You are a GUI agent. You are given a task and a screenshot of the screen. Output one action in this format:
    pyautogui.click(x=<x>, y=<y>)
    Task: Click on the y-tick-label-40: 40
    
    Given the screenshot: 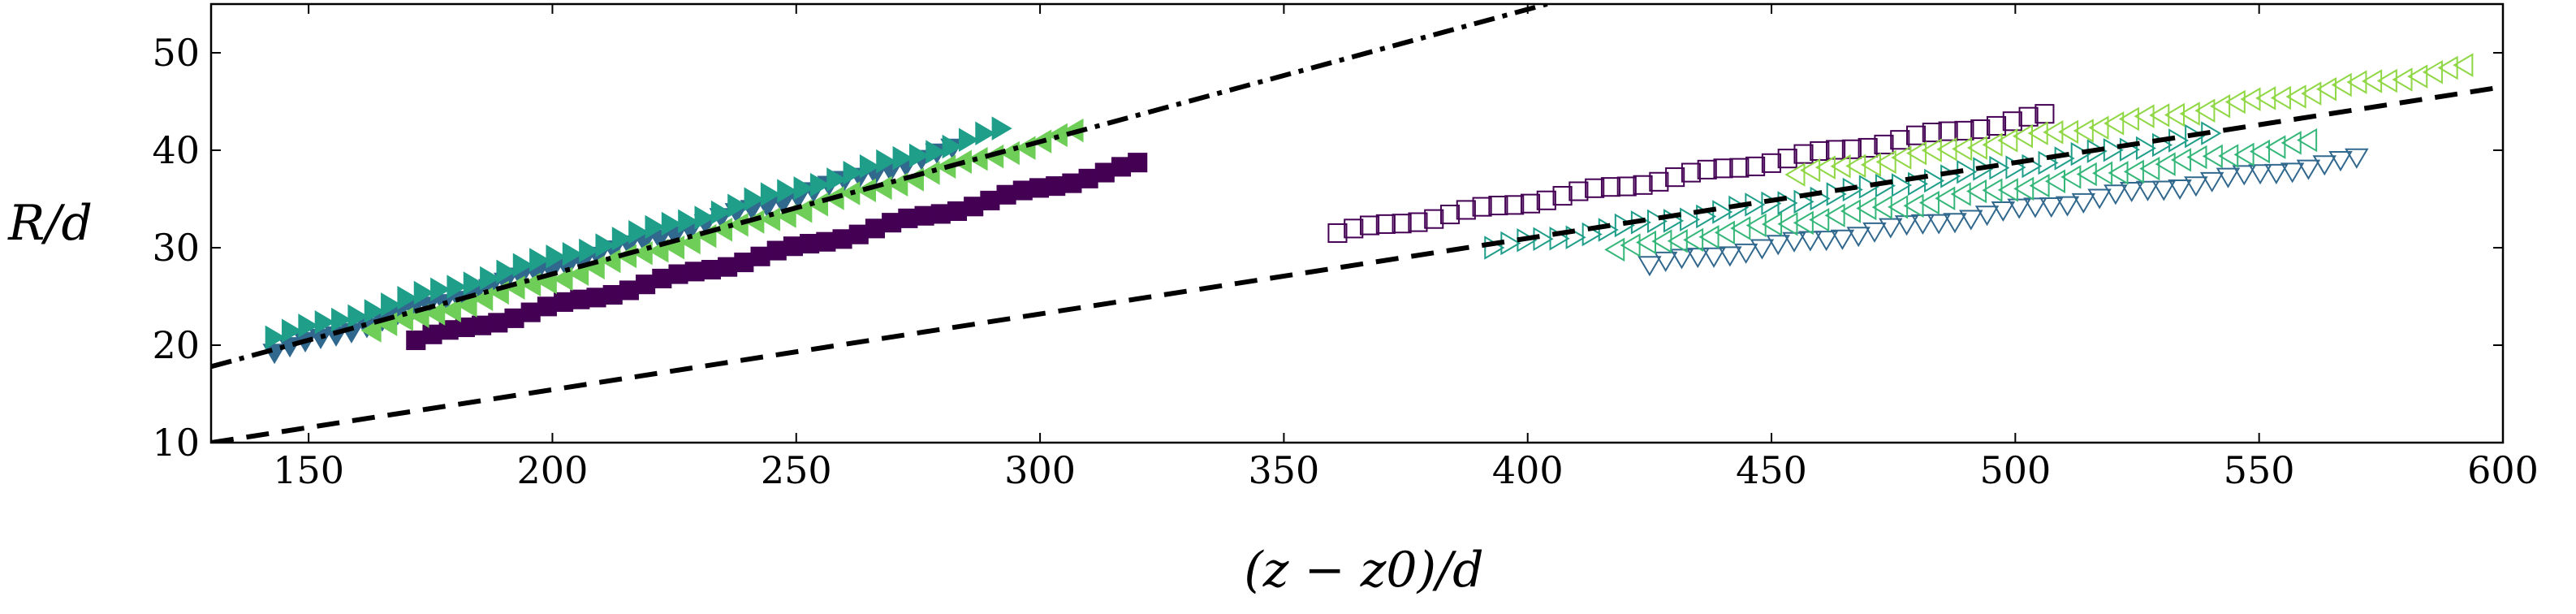 What is the action you would take?
    pyautogui.click(x=176, y=150)
    